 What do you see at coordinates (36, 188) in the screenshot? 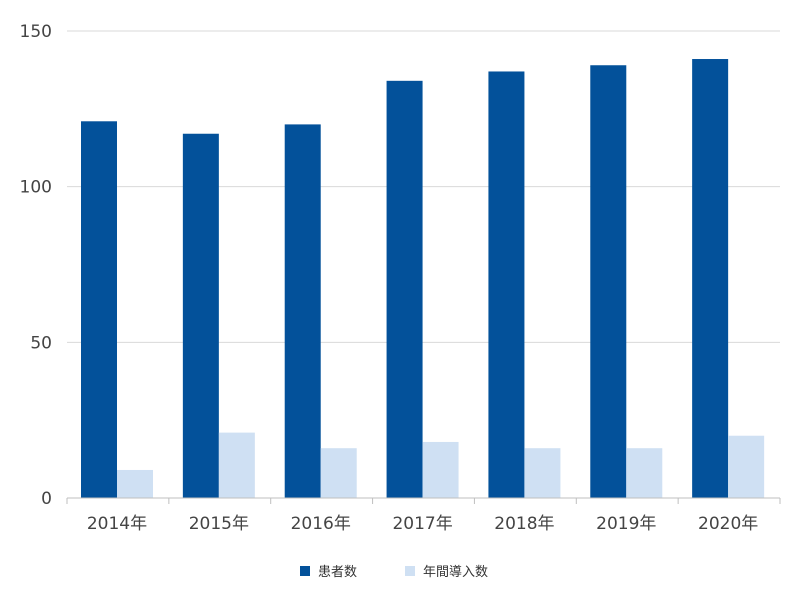
I see `y-tick-label: 100` at bounding box center [36, 188].